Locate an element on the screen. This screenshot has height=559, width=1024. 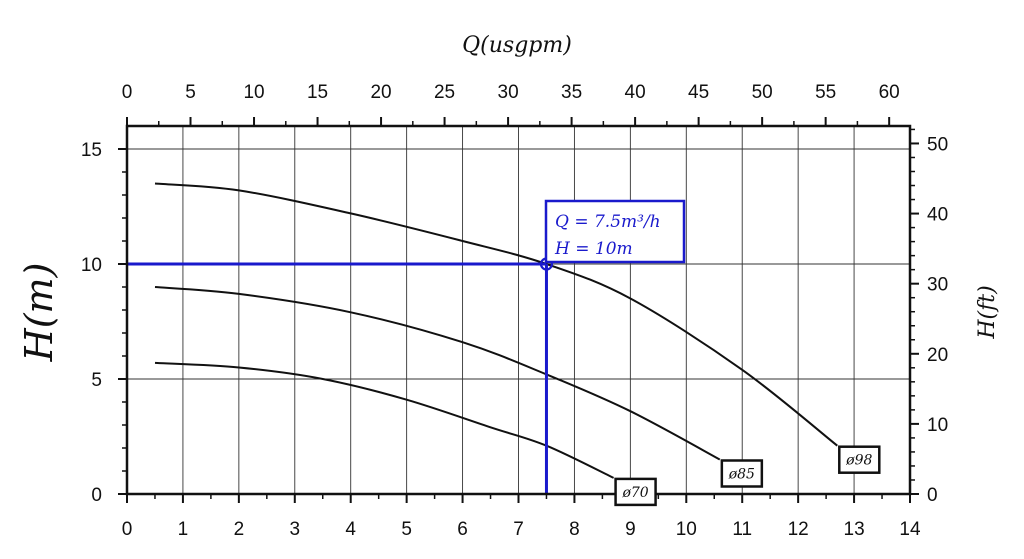
bottom-tick-label: 1 is located at coordinates (183, 529).